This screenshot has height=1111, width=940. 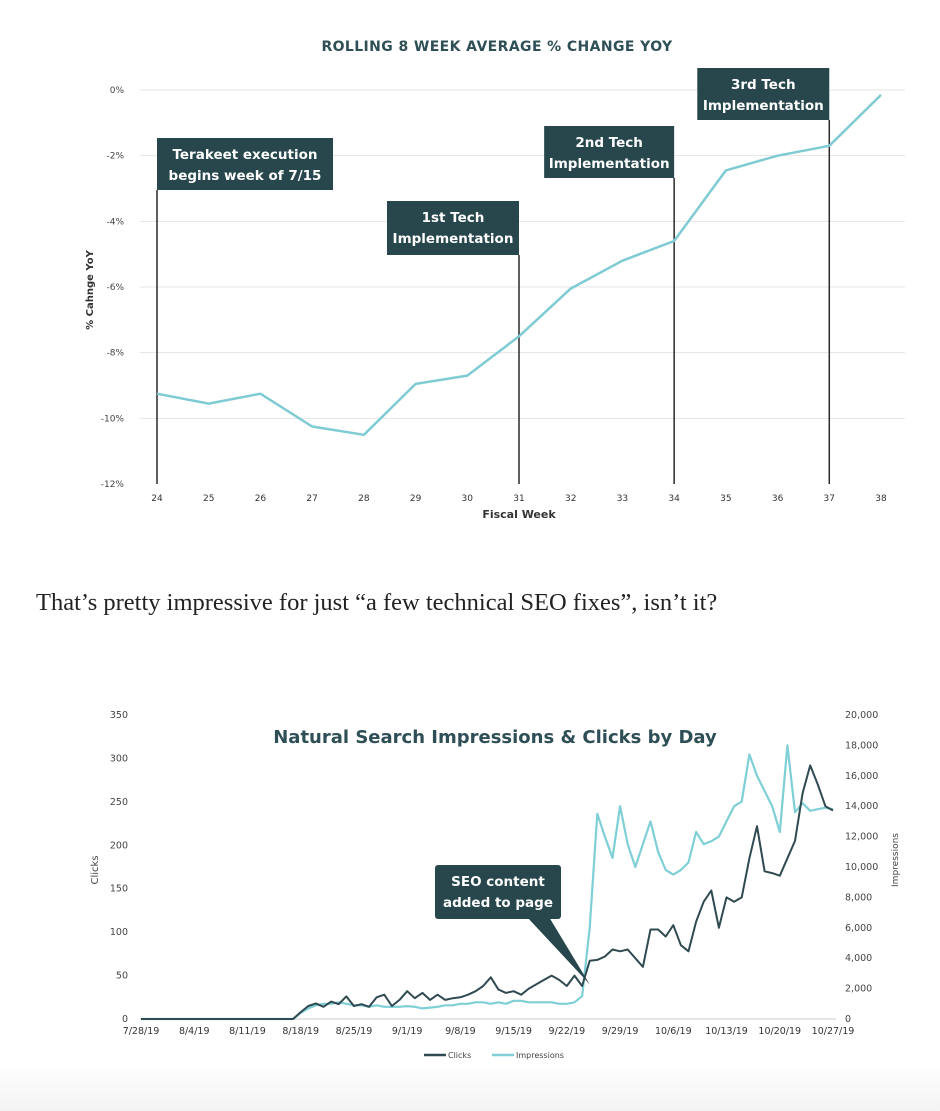 I want to click on chart1-x-tick-label: 31, so click(x=518, y=499).